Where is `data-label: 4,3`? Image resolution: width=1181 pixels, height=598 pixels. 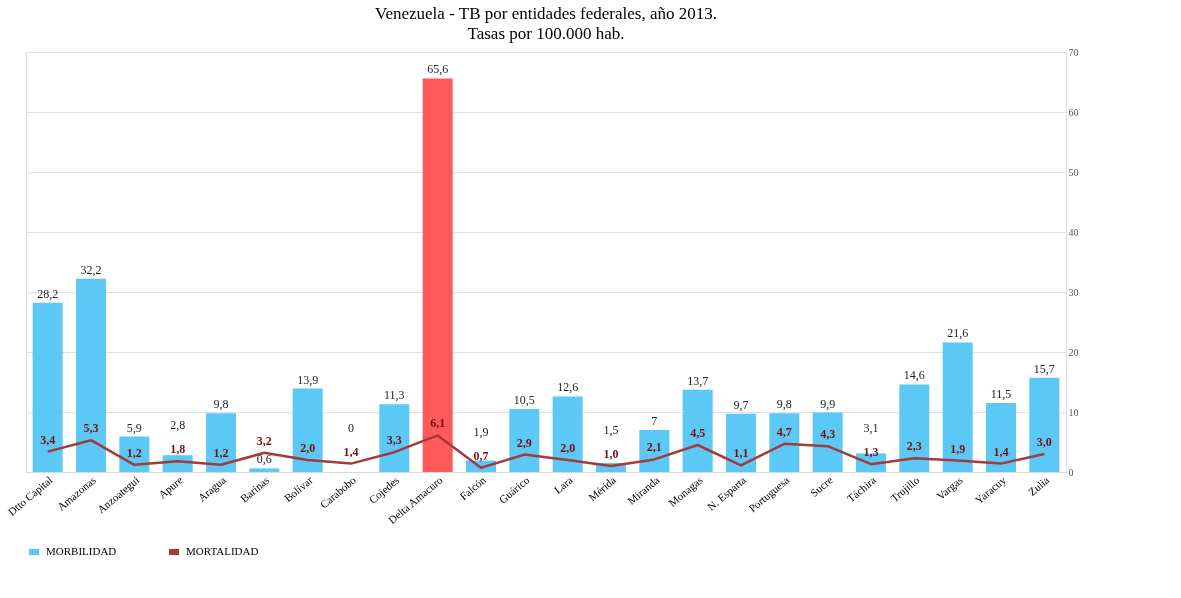 data-label: 4,3 is located at coordinates (828, 434).